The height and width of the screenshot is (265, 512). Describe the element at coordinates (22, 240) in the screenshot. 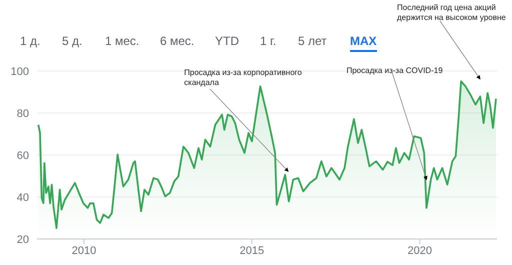

I see `y-tick-label: 20` at that location.